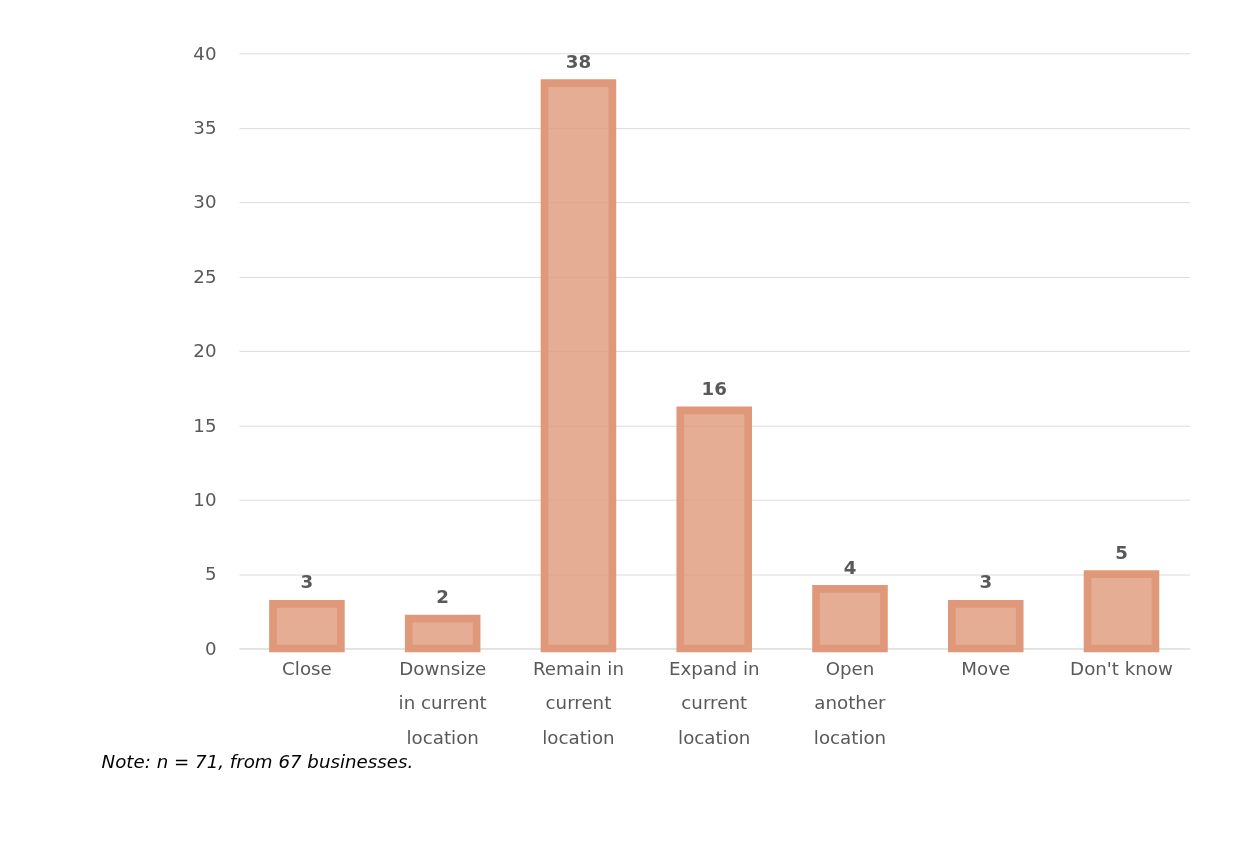  Describe the element at coordinates (210, 574) in the screenshot. I see `y-tick-label: 5` at that location.